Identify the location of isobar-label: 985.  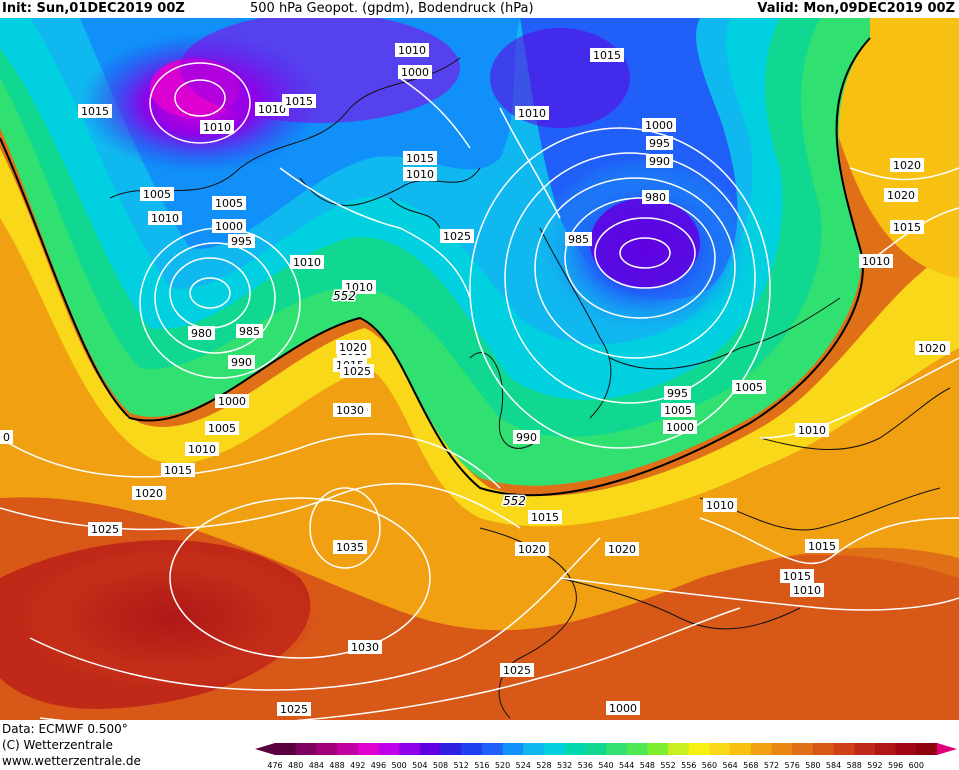
(578, 239).